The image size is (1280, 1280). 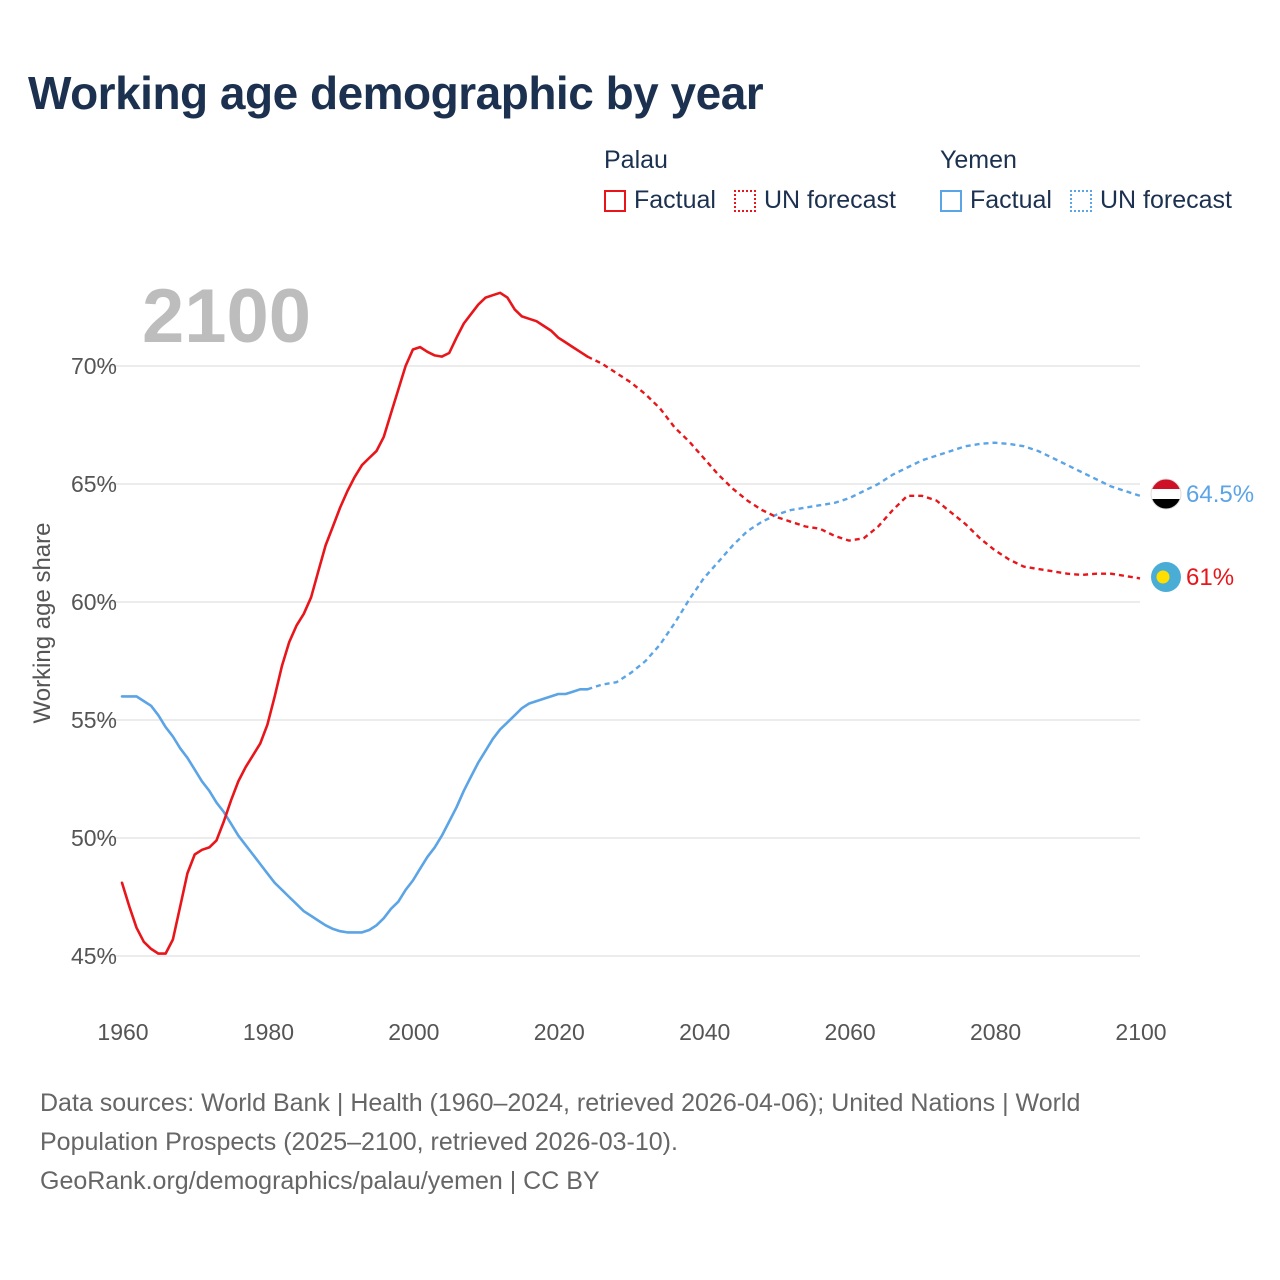 I want to click on legend-item-yemen-forecast: UN forecast, so click(x=1150, y=200).